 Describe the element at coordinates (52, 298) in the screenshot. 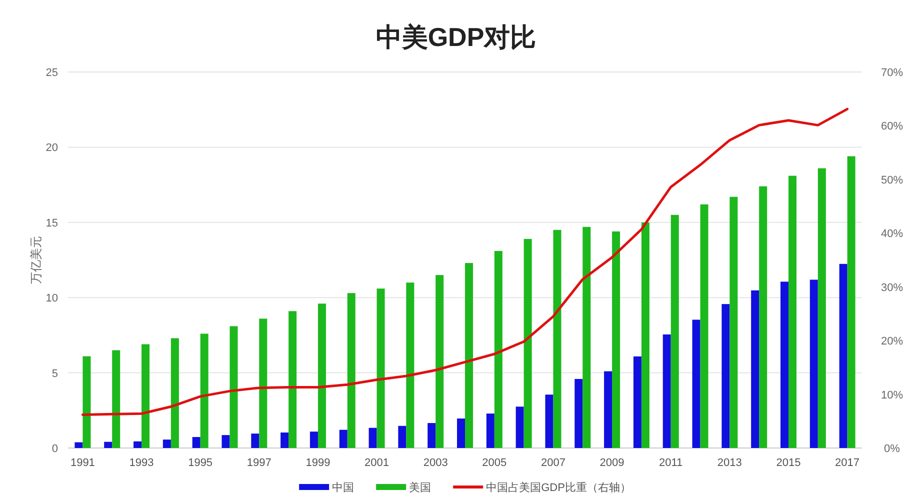

I see `y-tick-label: 10` at that location.